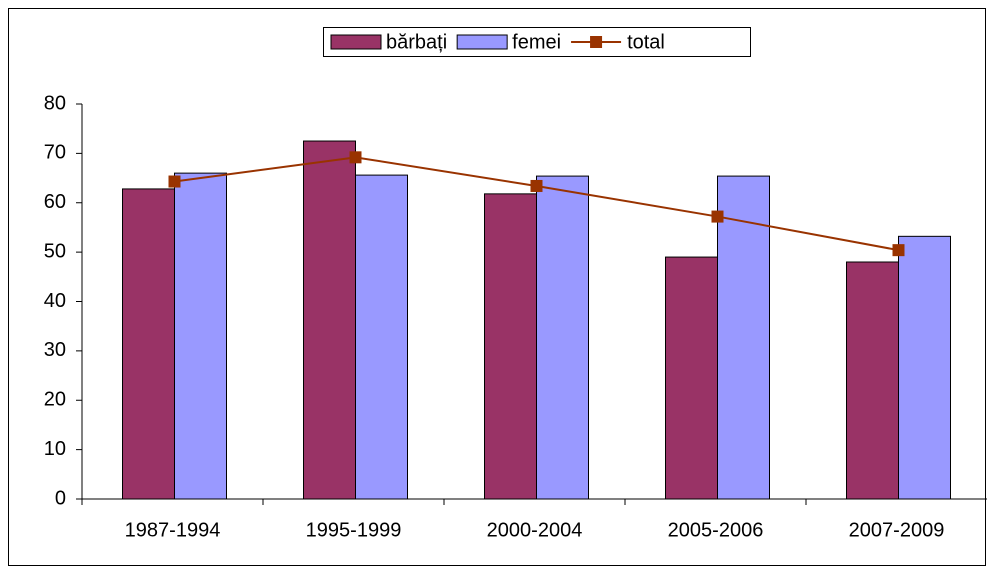  What do you see at coordinates (55, 350) in the screenshot?
I see `y-tick-label: 30` at bounding box center [55, 350].